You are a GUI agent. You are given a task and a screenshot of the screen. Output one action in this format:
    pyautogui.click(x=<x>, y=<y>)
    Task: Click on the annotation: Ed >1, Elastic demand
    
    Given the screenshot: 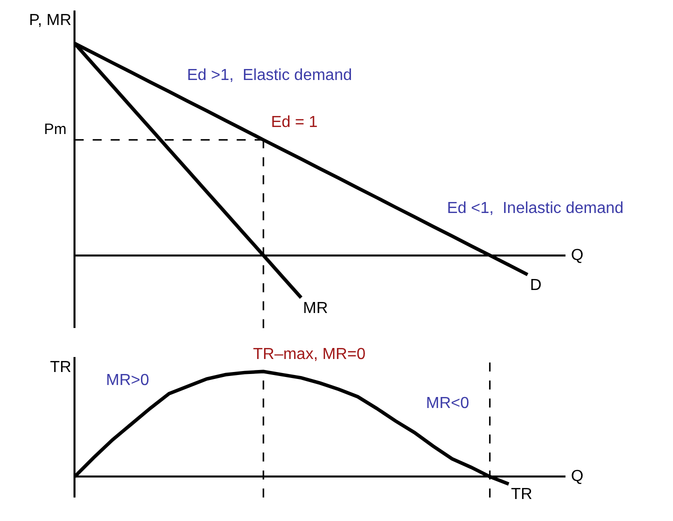 What is the action you would take?
    pyautogui.click(x=269, y=75)
    